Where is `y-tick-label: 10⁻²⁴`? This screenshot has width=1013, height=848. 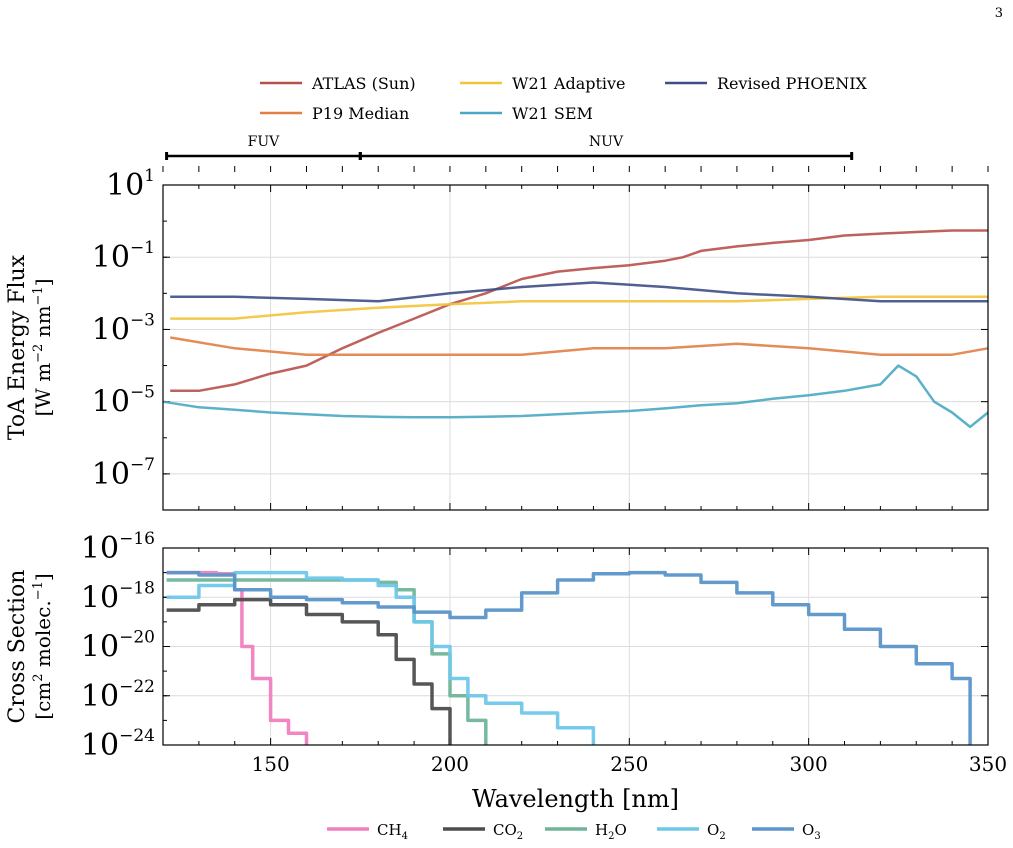 y-tick-label: 10⁻²⁴ is located at coordinates (118, 744).